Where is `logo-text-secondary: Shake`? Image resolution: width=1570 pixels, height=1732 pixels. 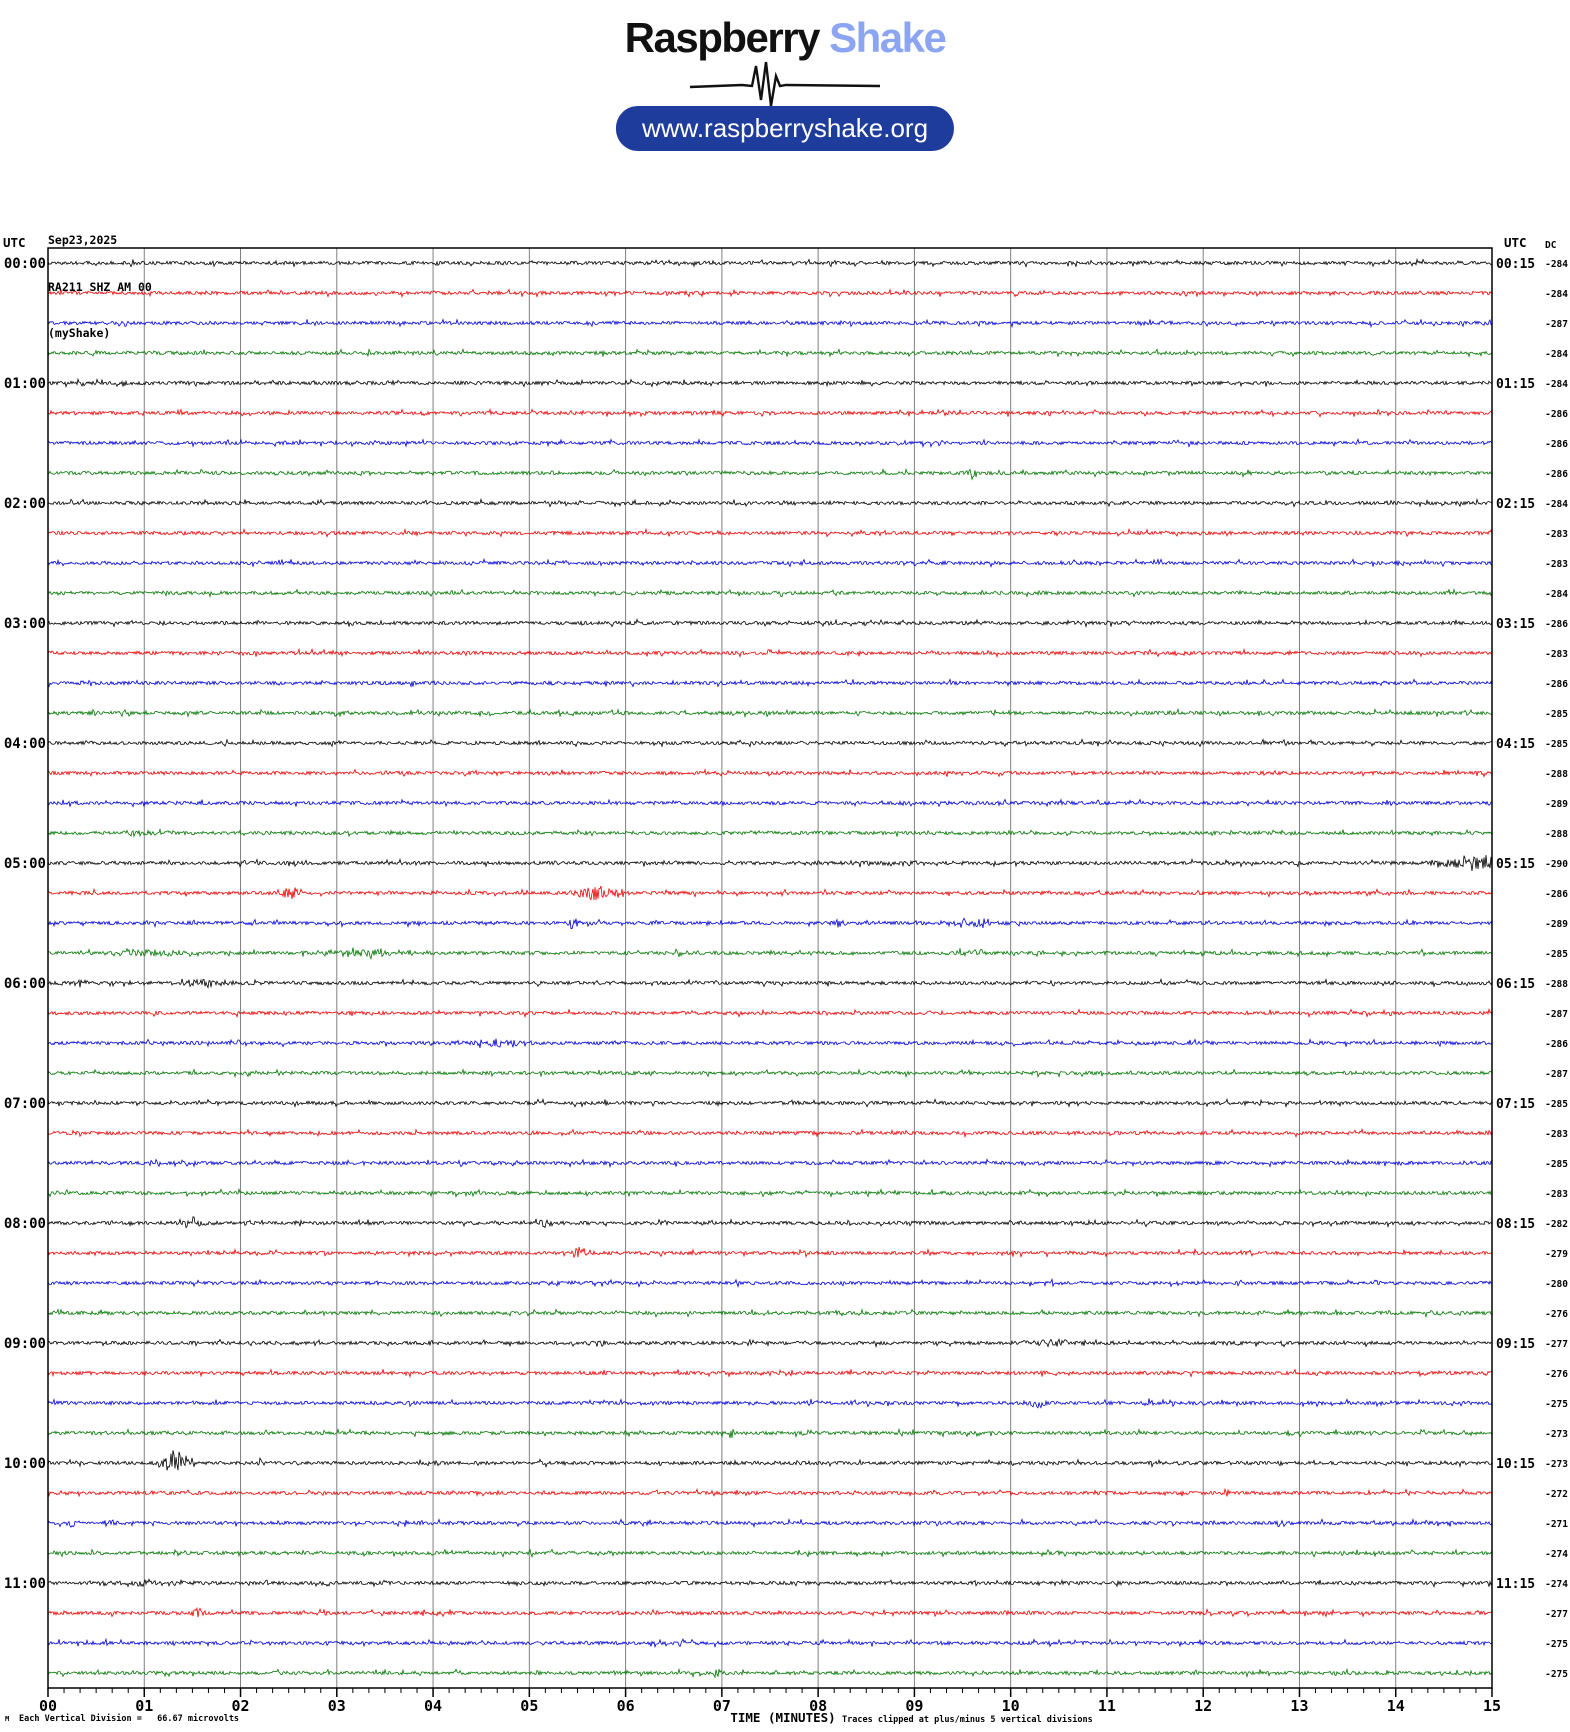
logo-text-secondary: Shake is located at coordinates (888, 37).